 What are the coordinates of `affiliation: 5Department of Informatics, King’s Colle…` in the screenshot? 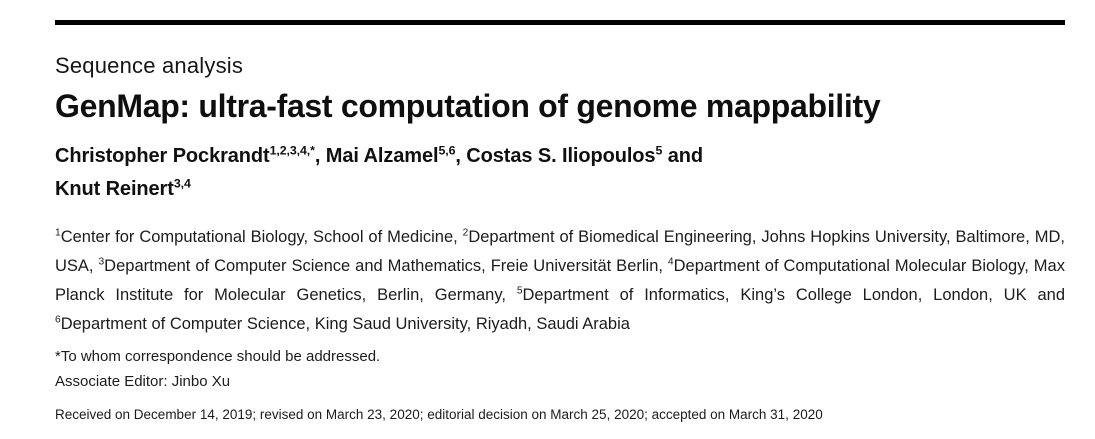 It's located at (791, 295).